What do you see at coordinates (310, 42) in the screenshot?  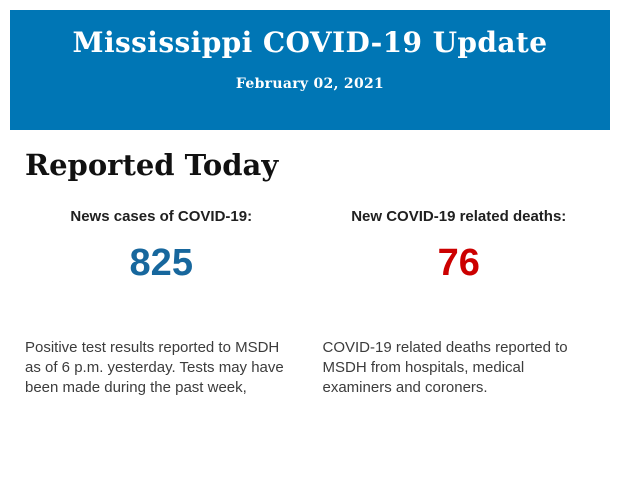 I see `page-title: Mississippi COVID-19 Update` at bounding box center [310, 42].